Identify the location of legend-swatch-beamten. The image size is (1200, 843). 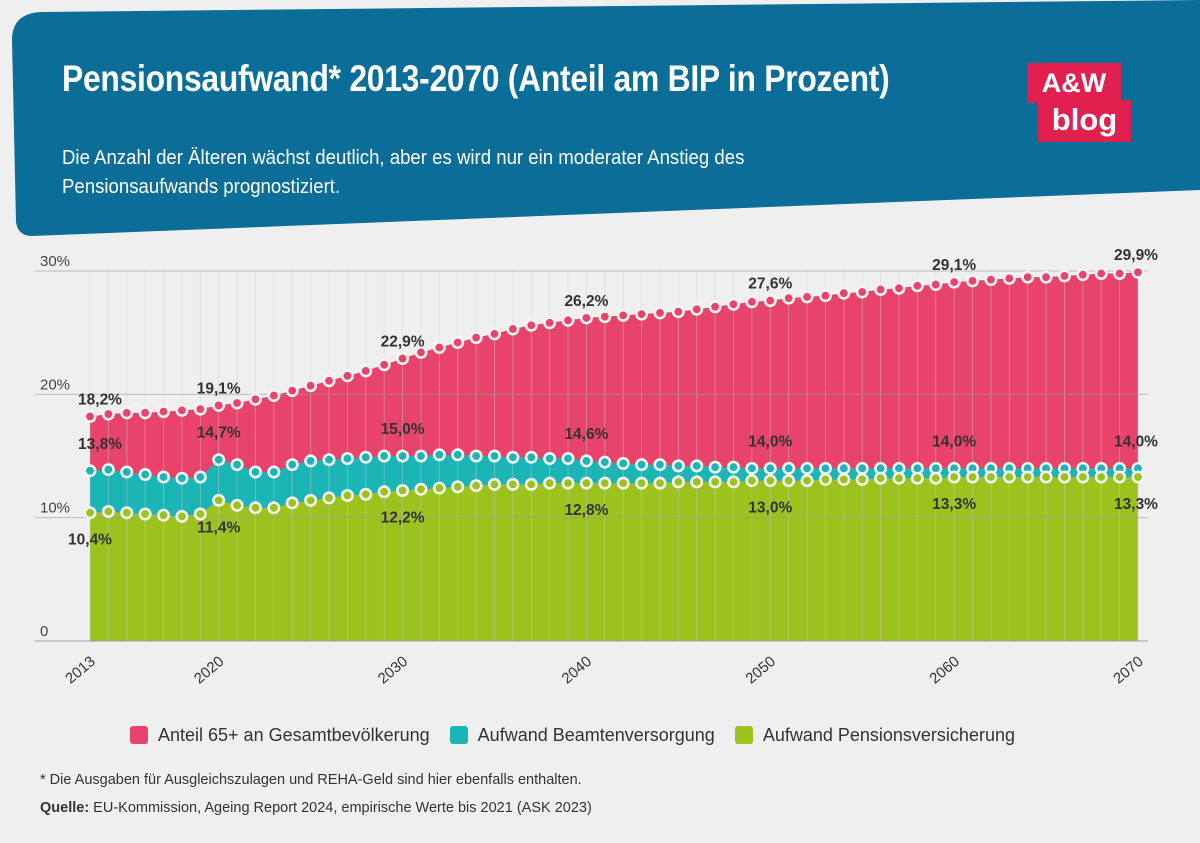
(458, 735).